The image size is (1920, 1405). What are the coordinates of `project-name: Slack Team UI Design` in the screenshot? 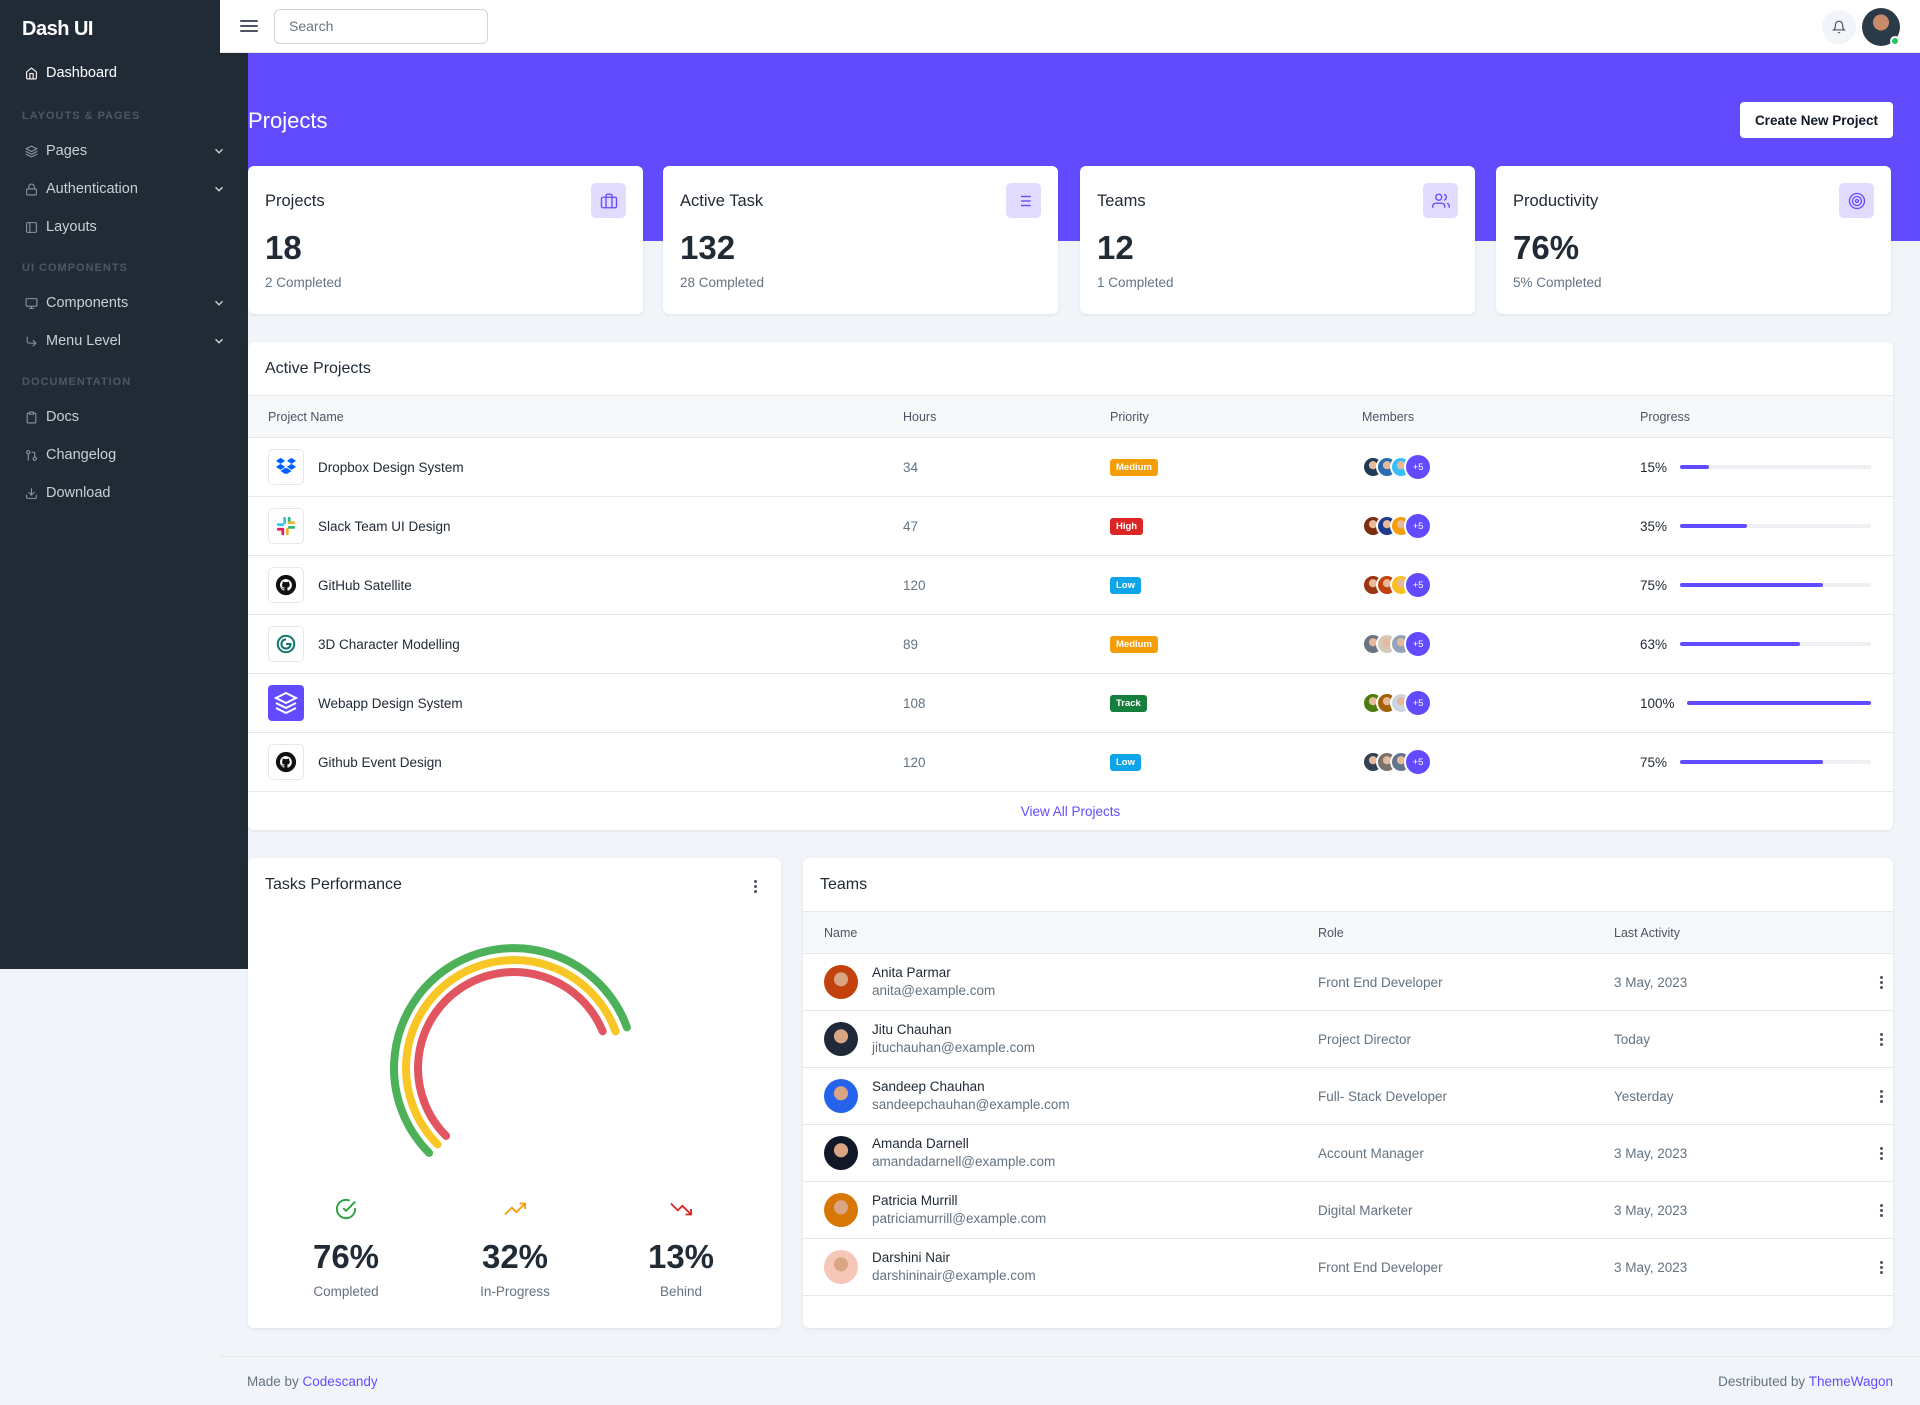 It's located at (384, 526).